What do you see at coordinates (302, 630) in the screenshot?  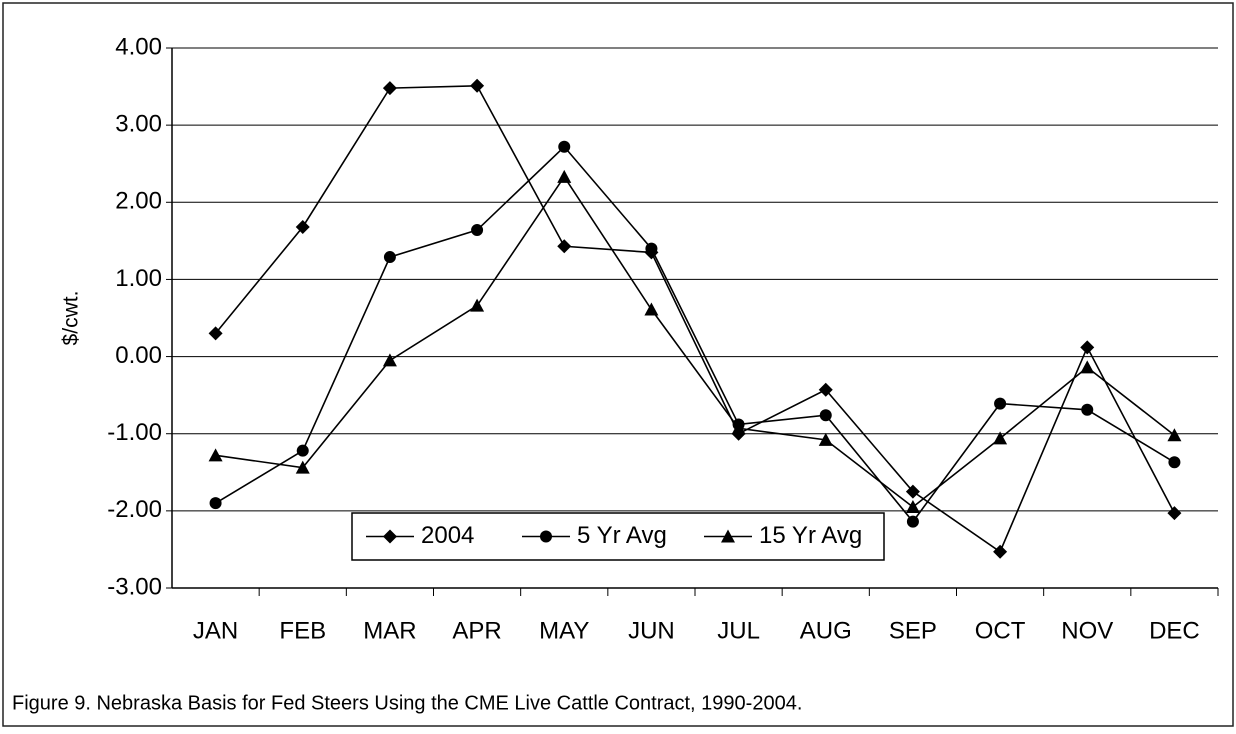 I see `x-tick-label: FEB` at bounding box center [302, 630].